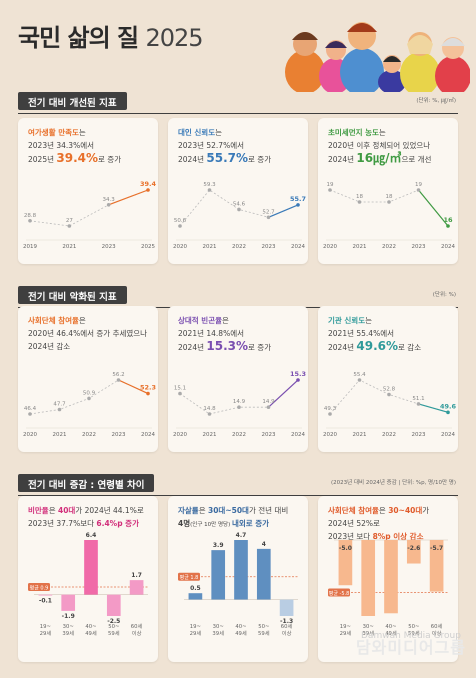  I want to click on data-label: 39.4, so click(148, 184).